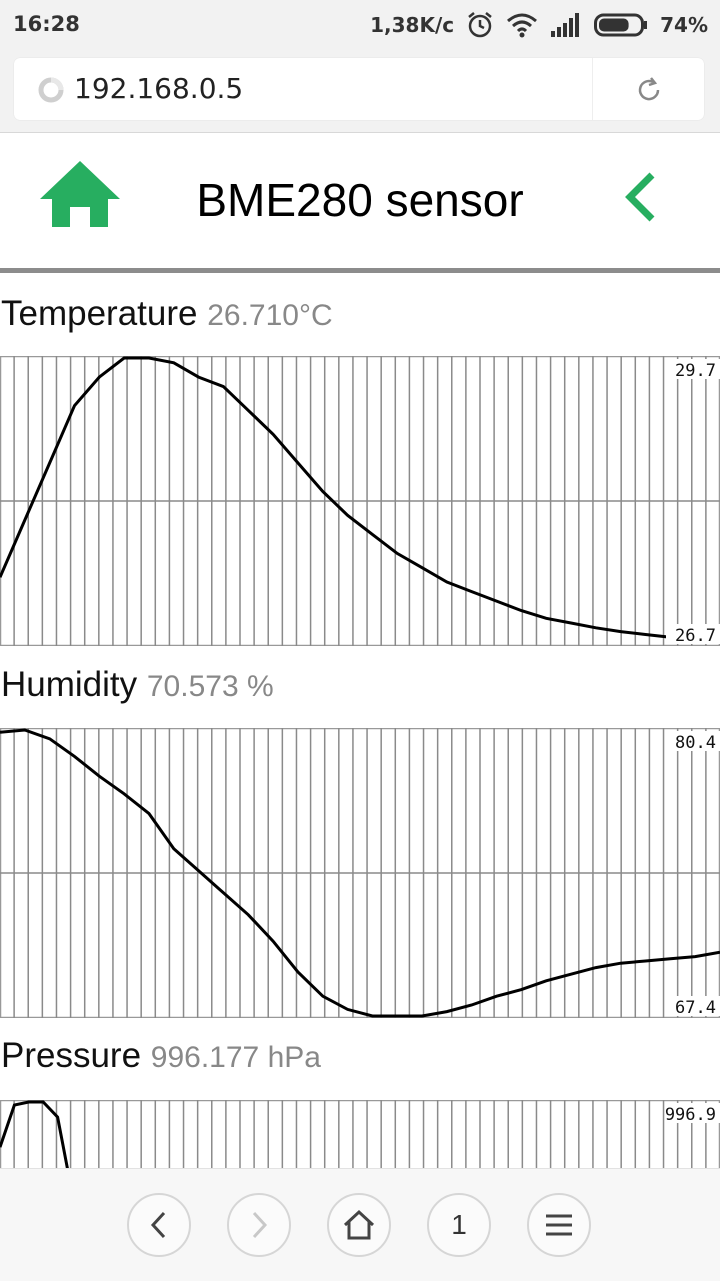 The height and width of the screenshot is (1281, 720). What do you see at coordinates (51, 92) in the screenshot?
I see `site-info-icon` at bounding box center [51, 92].